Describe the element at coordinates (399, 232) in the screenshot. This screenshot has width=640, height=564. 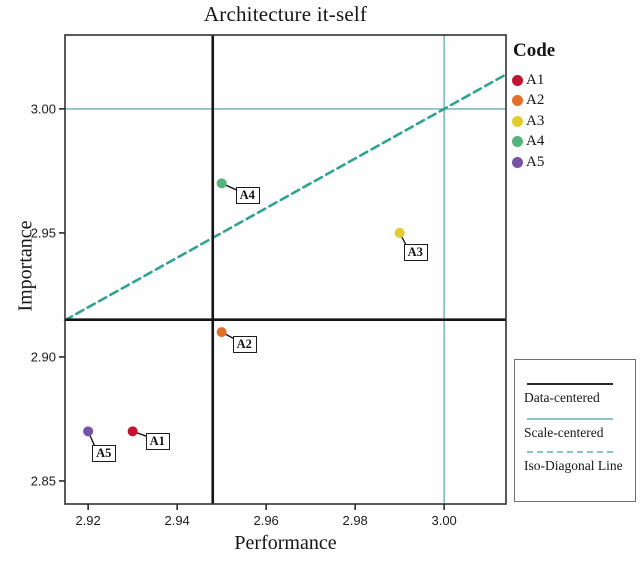
I see `data-point-A3` at that location.